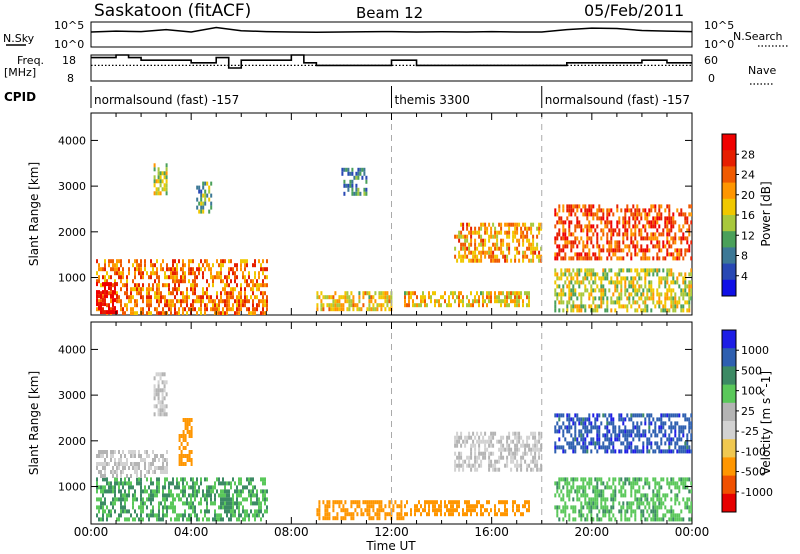 This screenshot has width=800, height=554. I want to click on x-tick-label: 20:00, so click(592, 532).